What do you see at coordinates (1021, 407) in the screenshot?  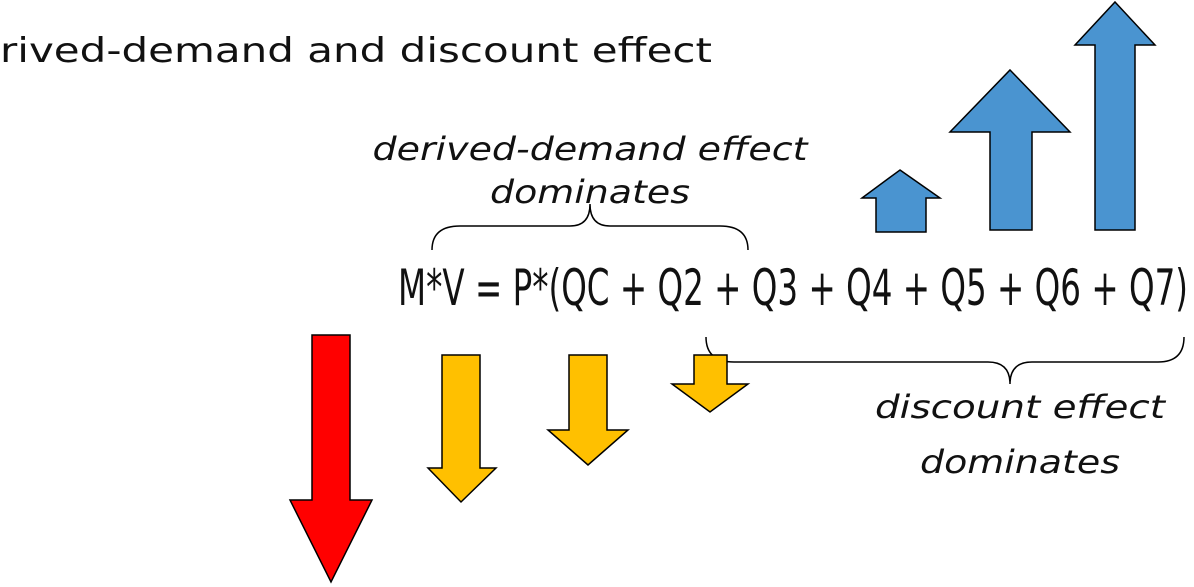 I see `annotation-line: discount effect` at bounding box center [1021, 407].